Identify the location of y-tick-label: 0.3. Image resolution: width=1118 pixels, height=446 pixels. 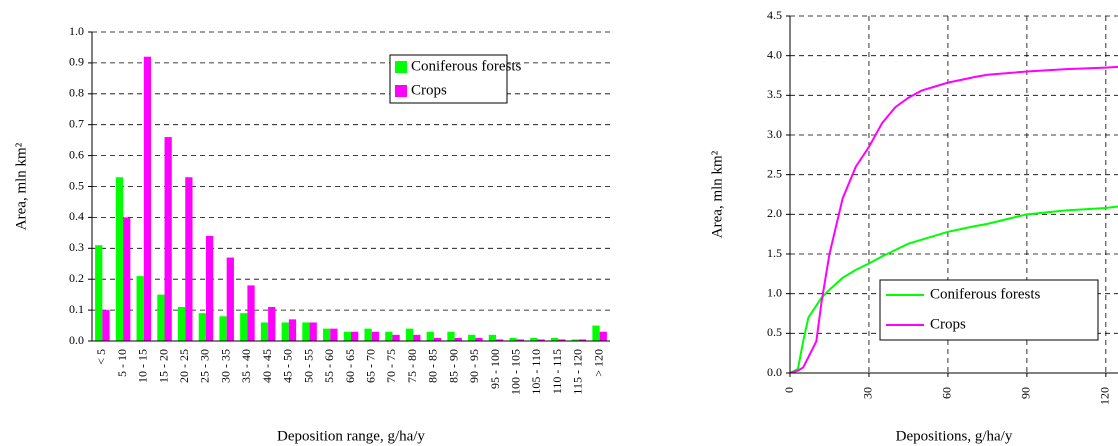
(76, 247).